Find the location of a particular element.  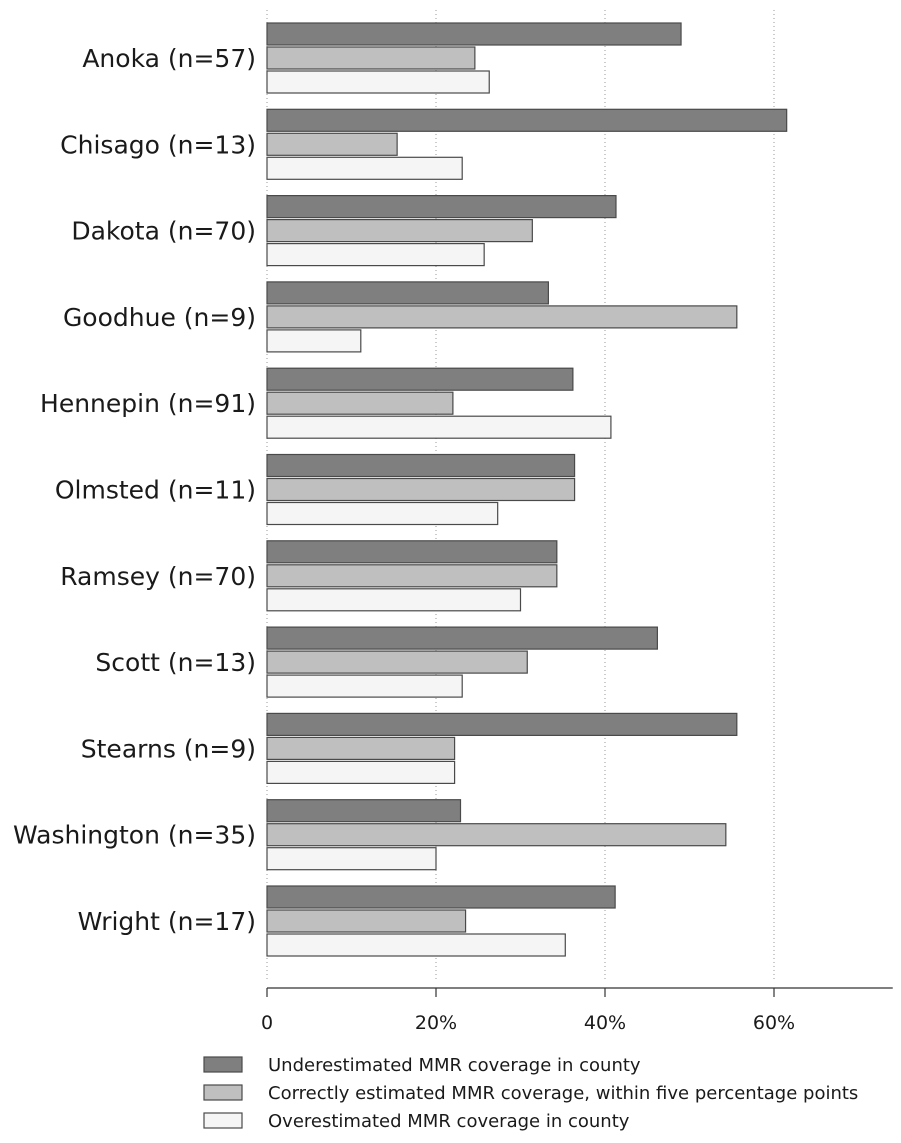

category-label: Scott (n=13) is located at coordinates (175, 662).